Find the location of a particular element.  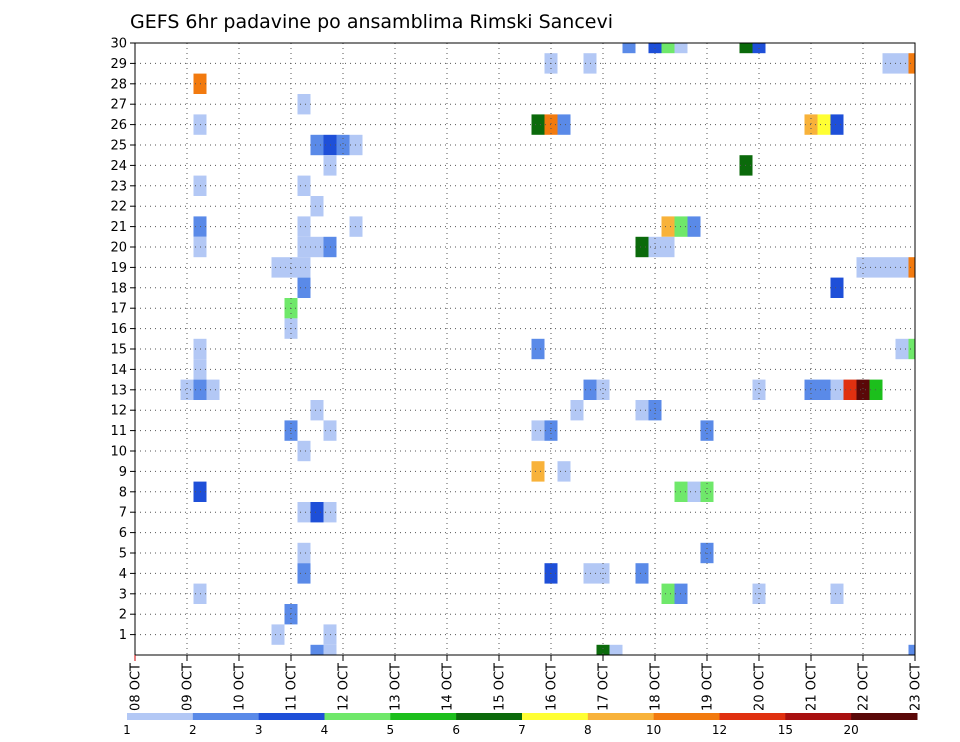

y-tick-label: 11 is located at coordinates (118, 431).